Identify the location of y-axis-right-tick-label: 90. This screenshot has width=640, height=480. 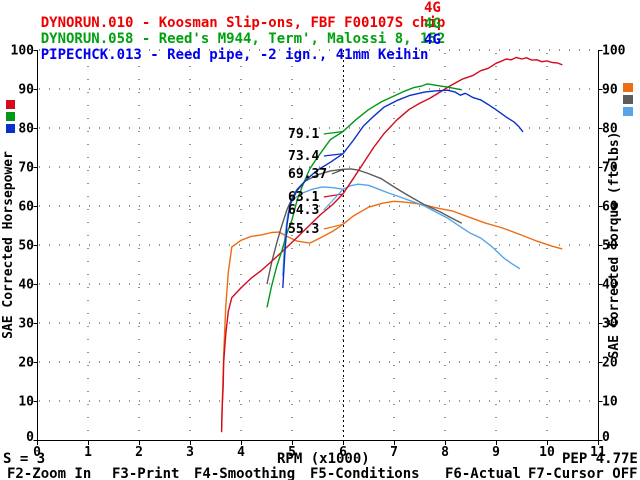
(610, 90).